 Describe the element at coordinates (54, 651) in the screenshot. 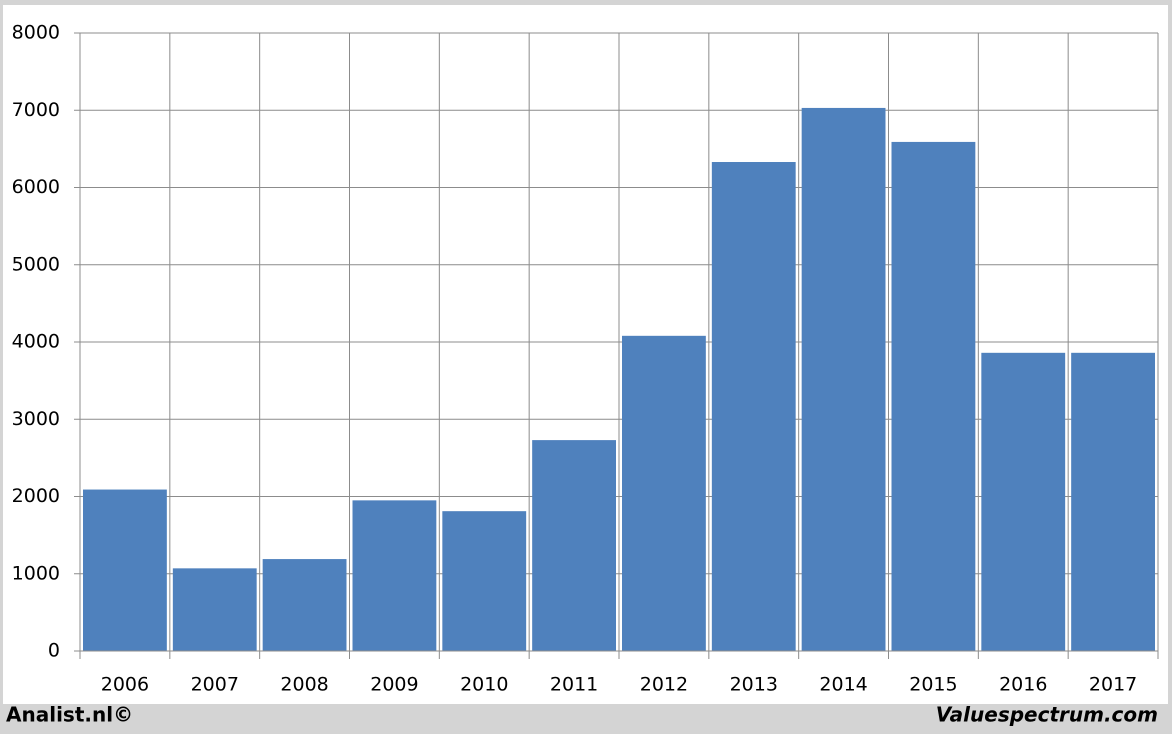

I see `y-tick-label: 0` at that location.